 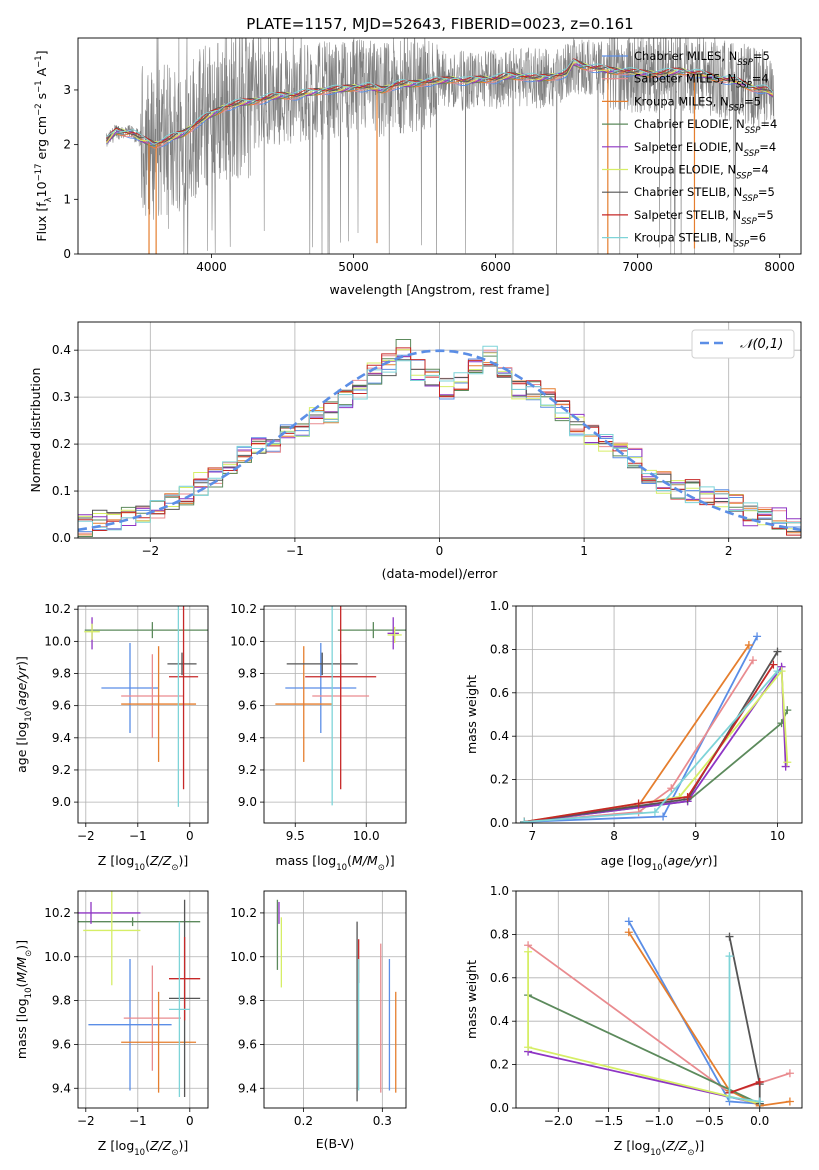 I want to click on age_vs_Z-y-axis-label-part: (, so click(x=21, y=708).